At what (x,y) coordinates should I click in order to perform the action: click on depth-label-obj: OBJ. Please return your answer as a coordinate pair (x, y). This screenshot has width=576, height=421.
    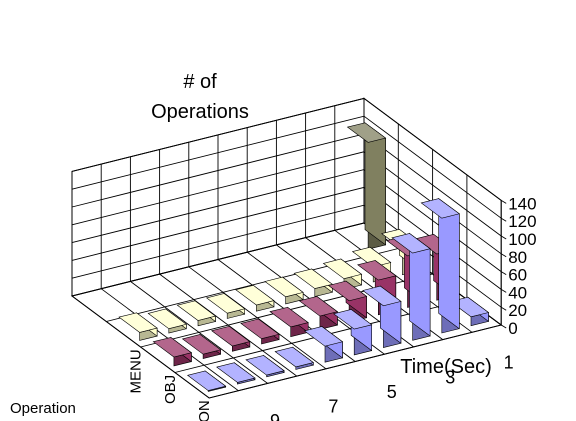
    Looking at the image, I should click on (170, 389).